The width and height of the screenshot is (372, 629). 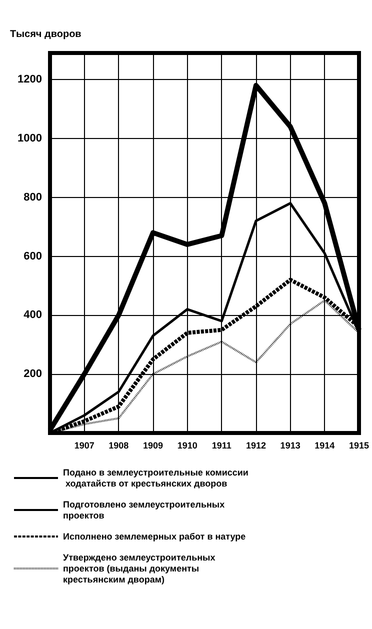 I want to click on x-tick-label: 1913, so click(x=290, y=445).